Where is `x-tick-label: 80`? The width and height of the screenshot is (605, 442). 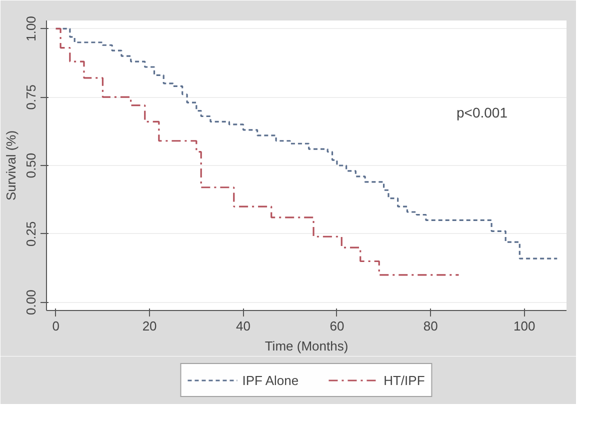 x-tick-label: 80 is located at coordinates (430, 326).